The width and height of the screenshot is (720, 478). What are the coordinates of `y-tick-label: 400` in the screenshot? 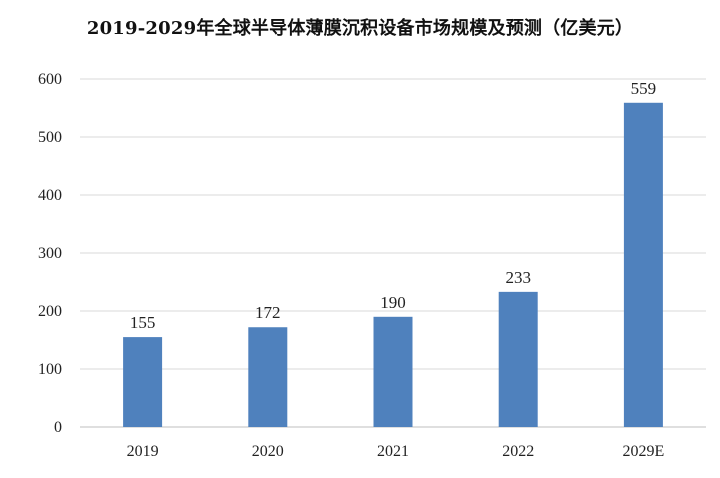 It's located at (50, 195).